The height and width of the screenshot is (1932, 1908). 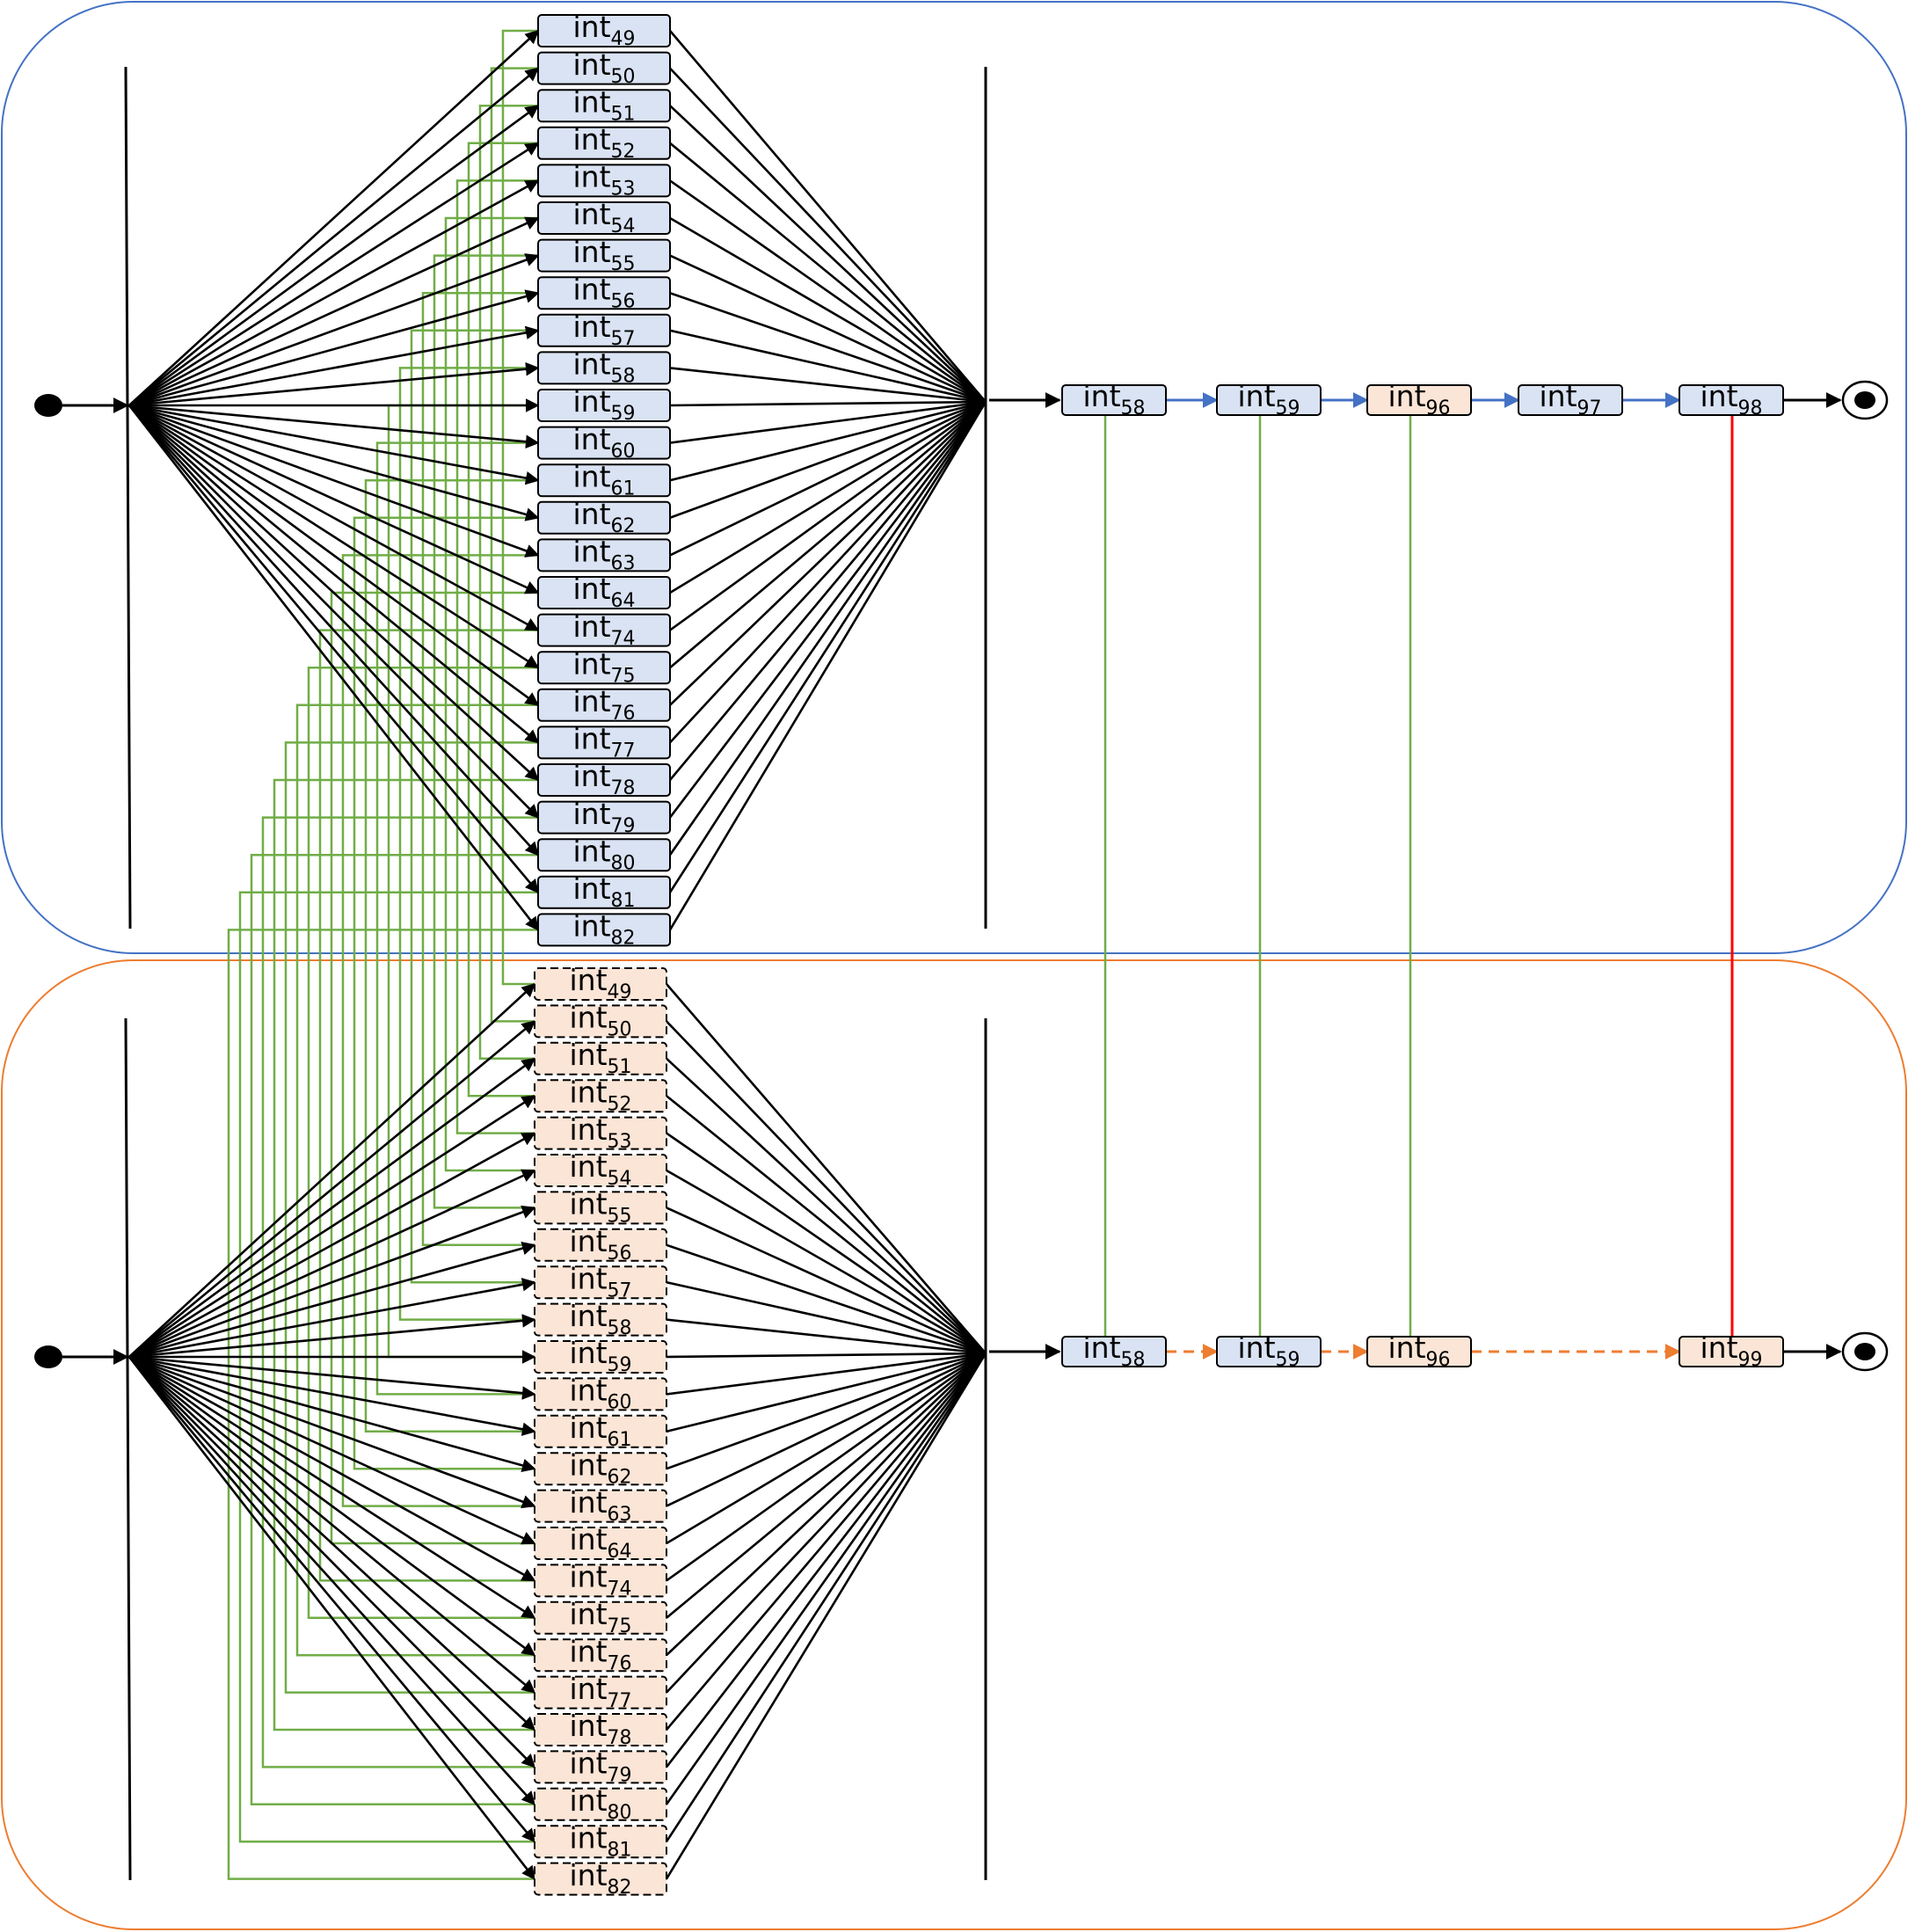 I want to click on node-label: int76, so click(x=600, y=1654).